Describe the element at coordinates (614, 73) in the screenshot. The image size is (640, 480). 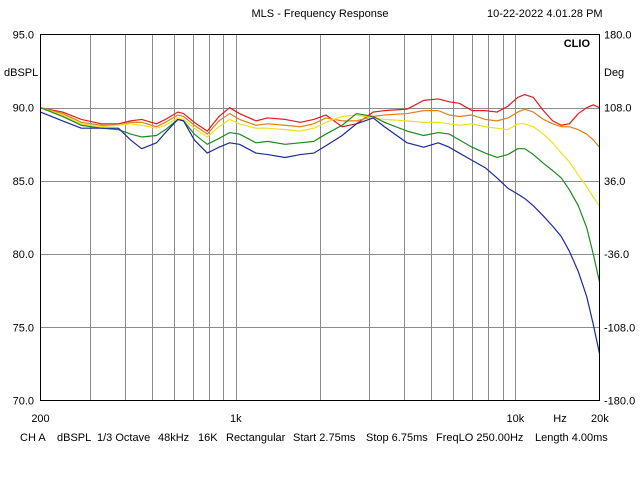
I see `y2-axis-label: Deg` at that location.